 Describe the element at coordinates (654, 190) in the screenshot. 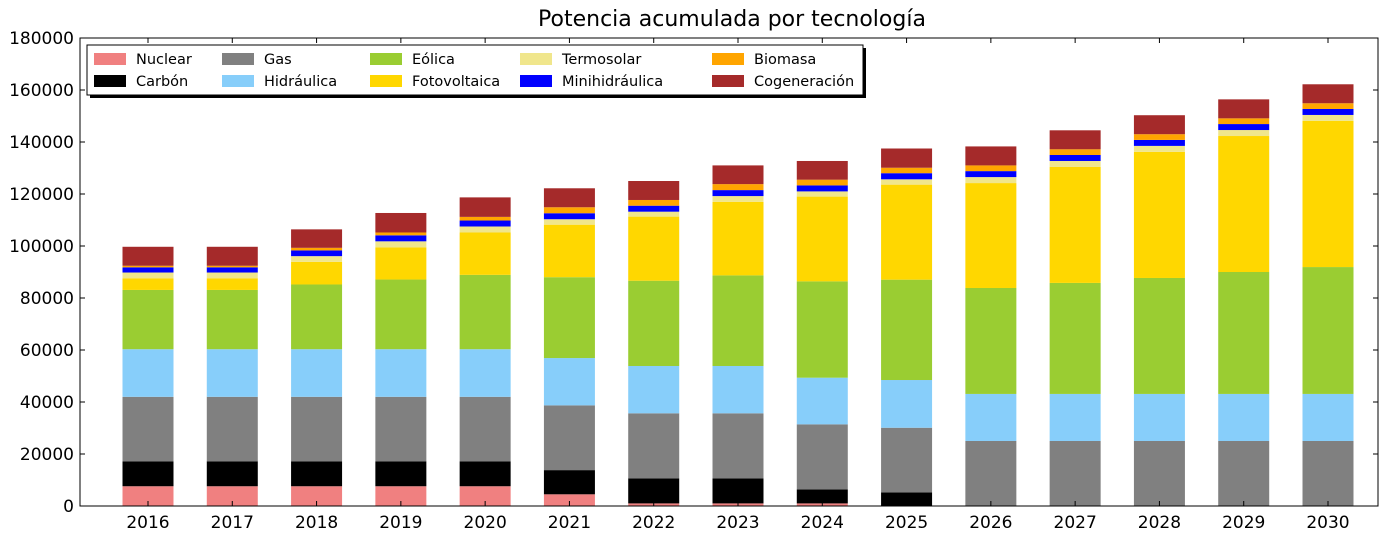

I see `bar-segment-cogeneración-2022` at that location.